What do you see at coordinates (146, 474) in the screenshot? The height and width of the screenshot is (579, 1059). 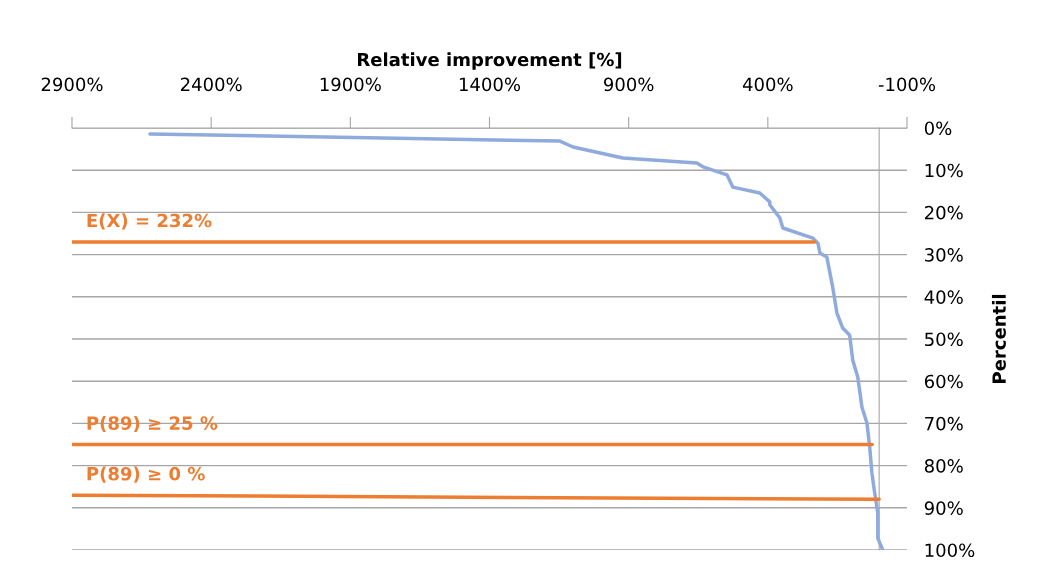 I see `annotation: P(89) ≥ 0 %` at bounding box center [146, 474].